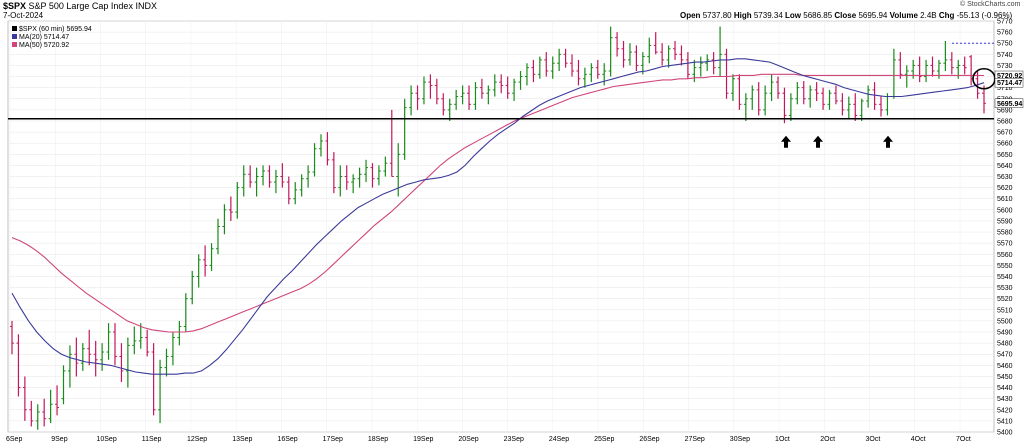 The image size is (1024, 446). I want to click on y-tick-label: 5400, so click(1005, 433).